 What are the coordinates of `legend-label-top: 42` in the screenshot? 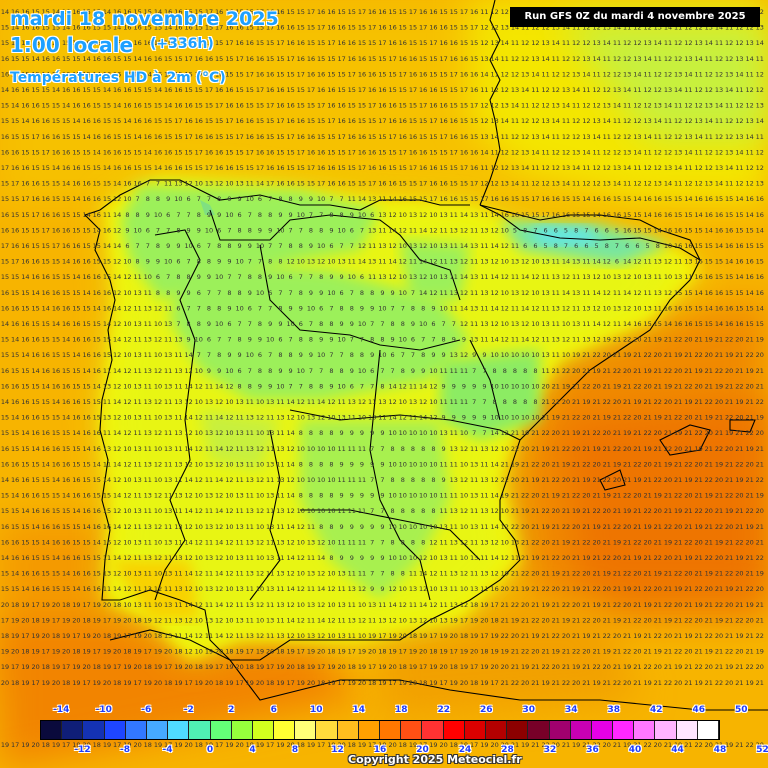 It's located at (656, 710).